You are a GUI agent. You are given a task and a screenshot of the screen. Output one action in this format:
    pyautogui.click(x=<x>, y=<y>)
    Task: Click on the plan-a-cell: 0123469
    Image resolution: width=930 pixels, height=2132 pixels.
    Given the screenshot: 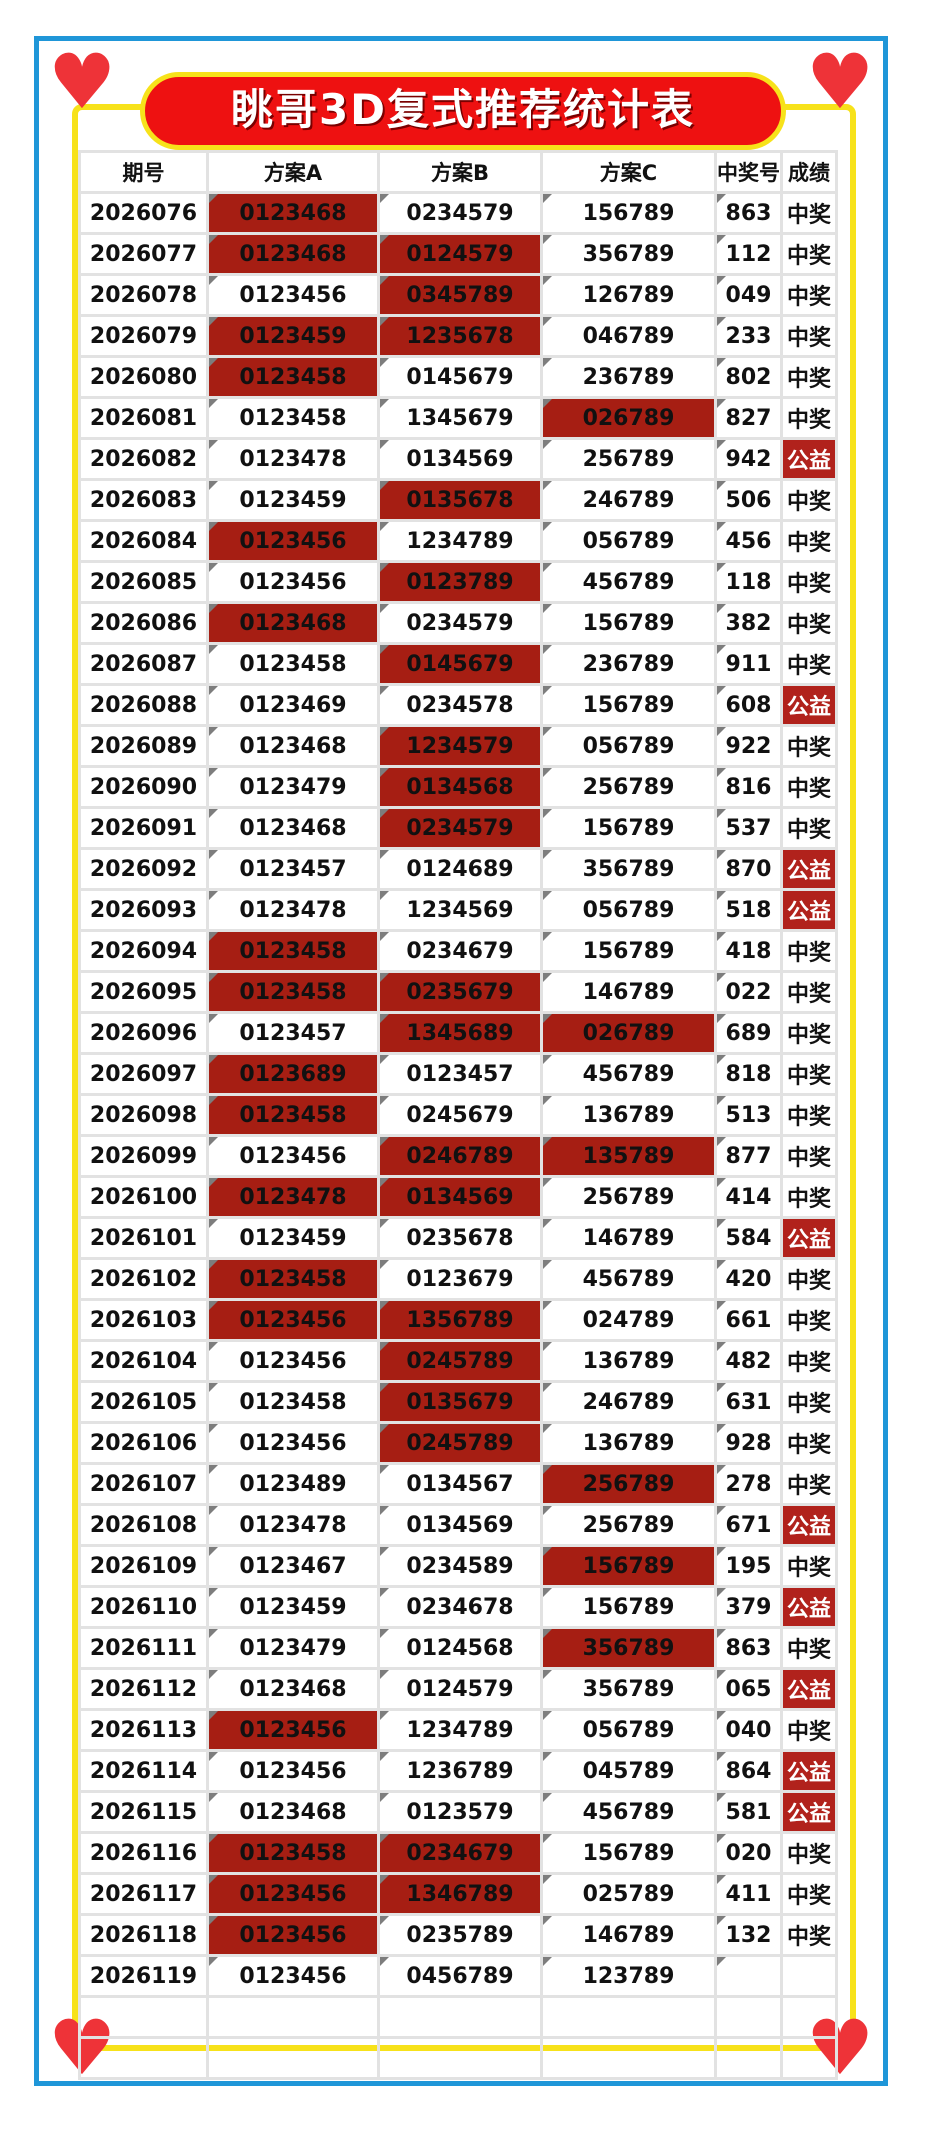 What is the action you would take?
    pyautogui.click(x=293, y=705)
    